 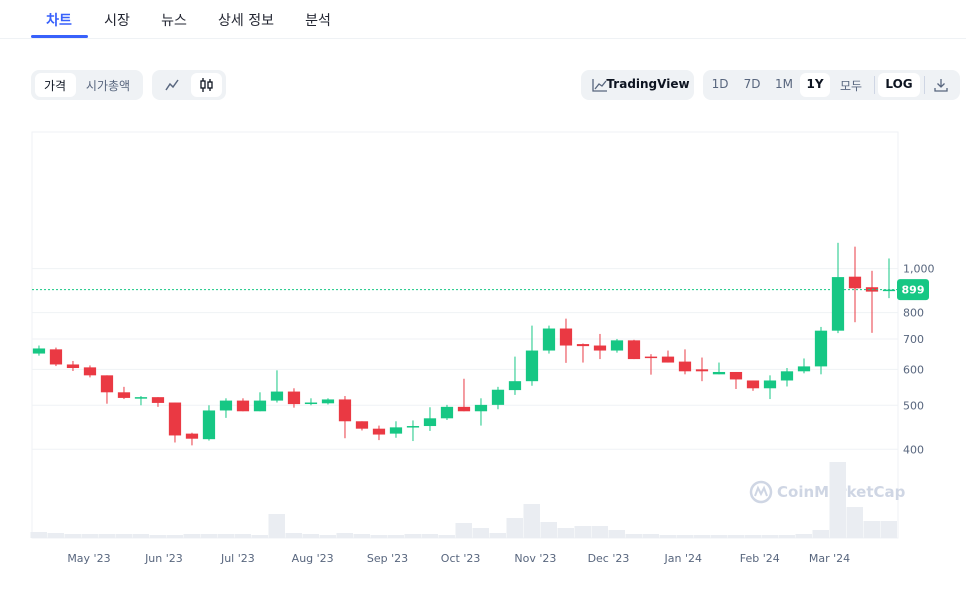 What do you see at coordinates (461, 558) in the screenshot?
I see `x-tick-label: Oct '23` at bounding box center [461, 558].